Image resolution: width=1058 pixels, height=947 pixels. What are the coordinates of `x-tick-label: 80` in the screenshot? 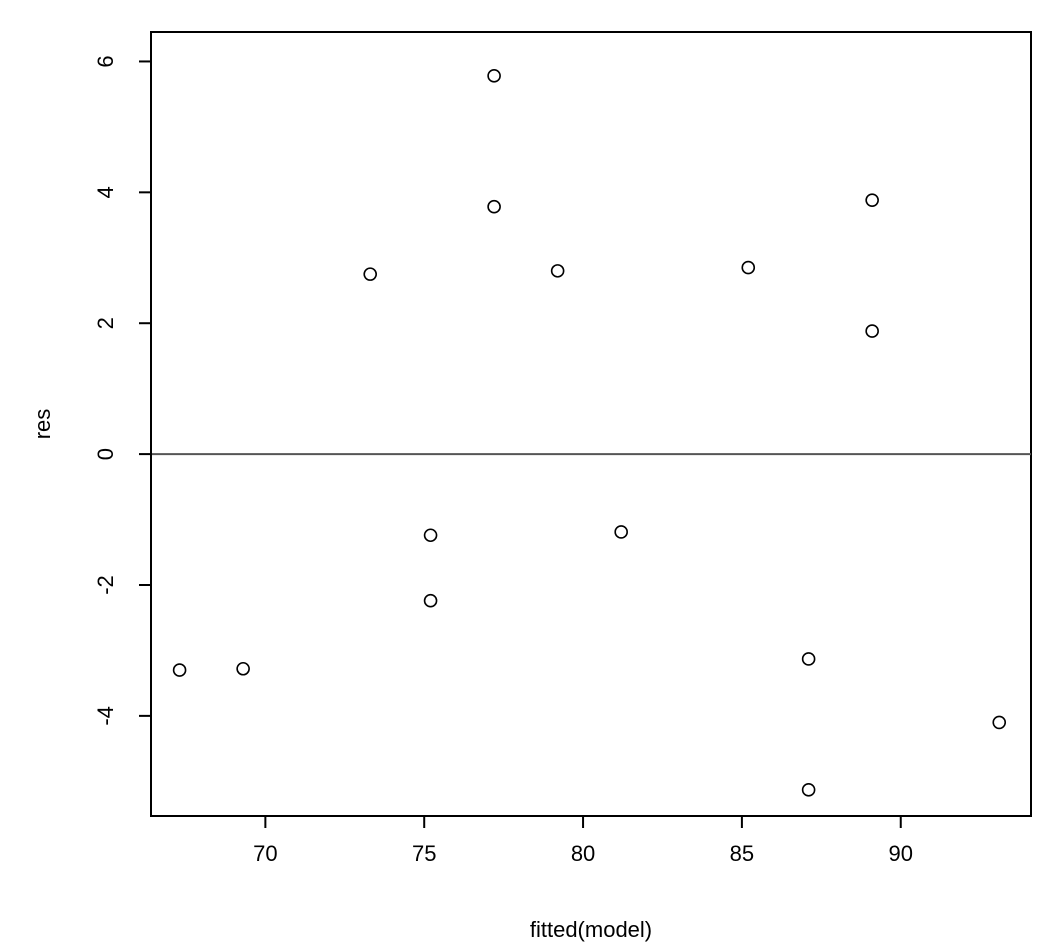 It's located at (583, 853).